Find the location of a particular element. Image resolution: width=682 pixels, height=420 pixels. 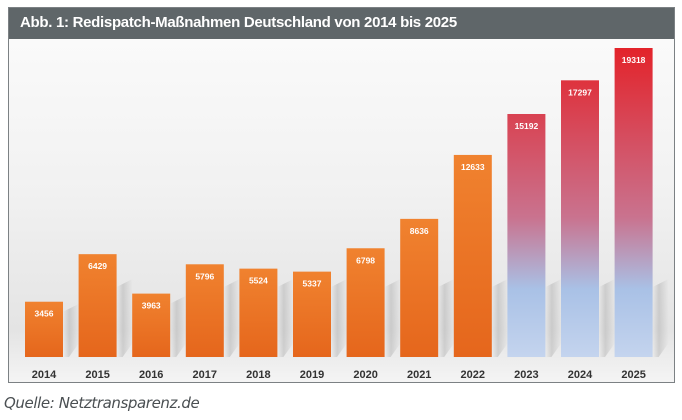

bar-2019 is located at coordinates (312, 314).